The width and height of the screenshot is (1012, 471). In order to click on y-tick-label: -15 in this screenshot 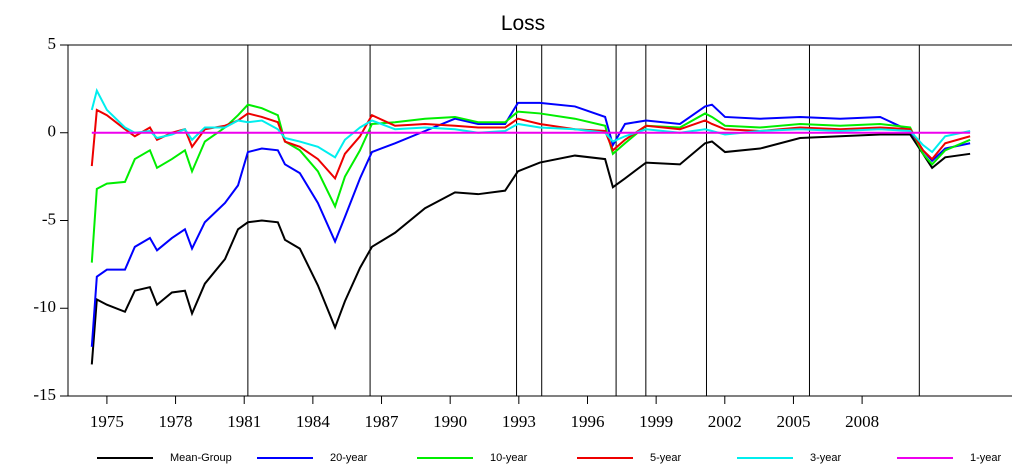, I will do `click(44, 394)`.